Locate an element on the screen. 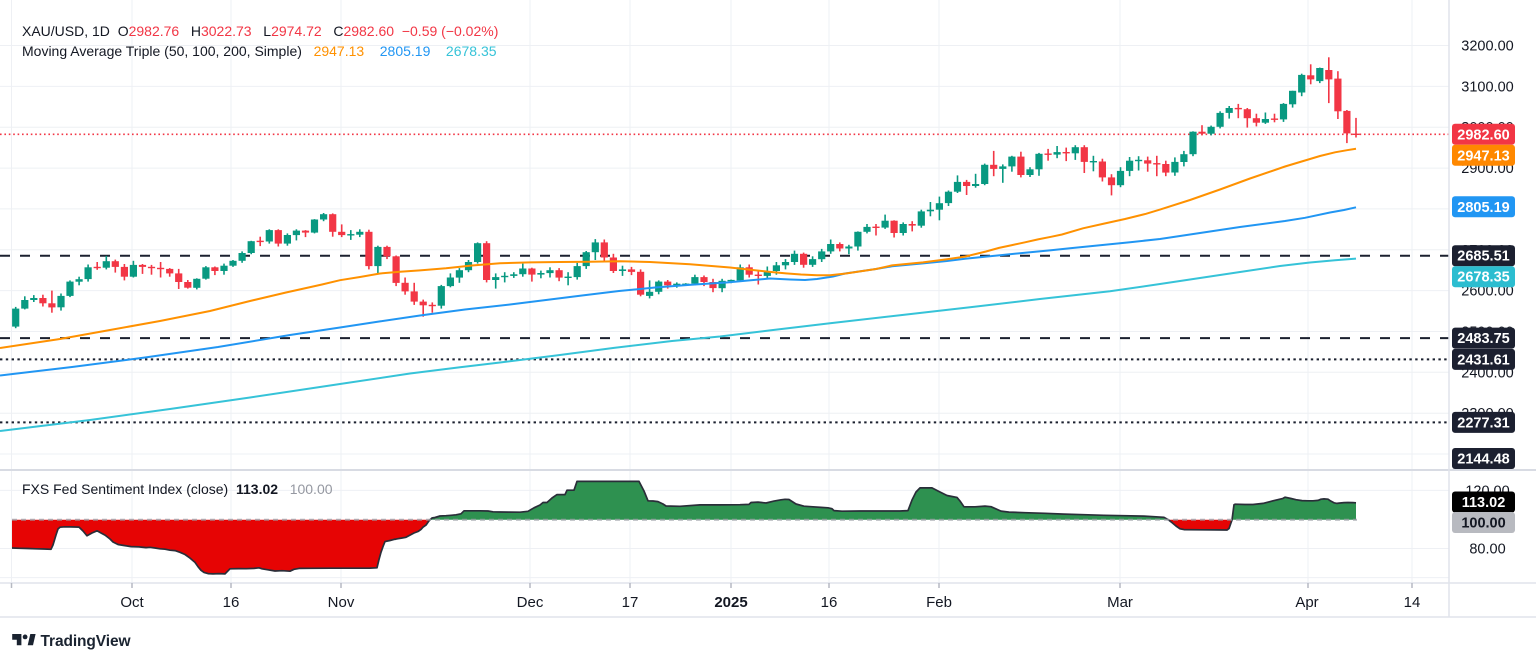 The image size is (1536, 662). svg-text: 2947.13 is located at coordinates (1483, 156).